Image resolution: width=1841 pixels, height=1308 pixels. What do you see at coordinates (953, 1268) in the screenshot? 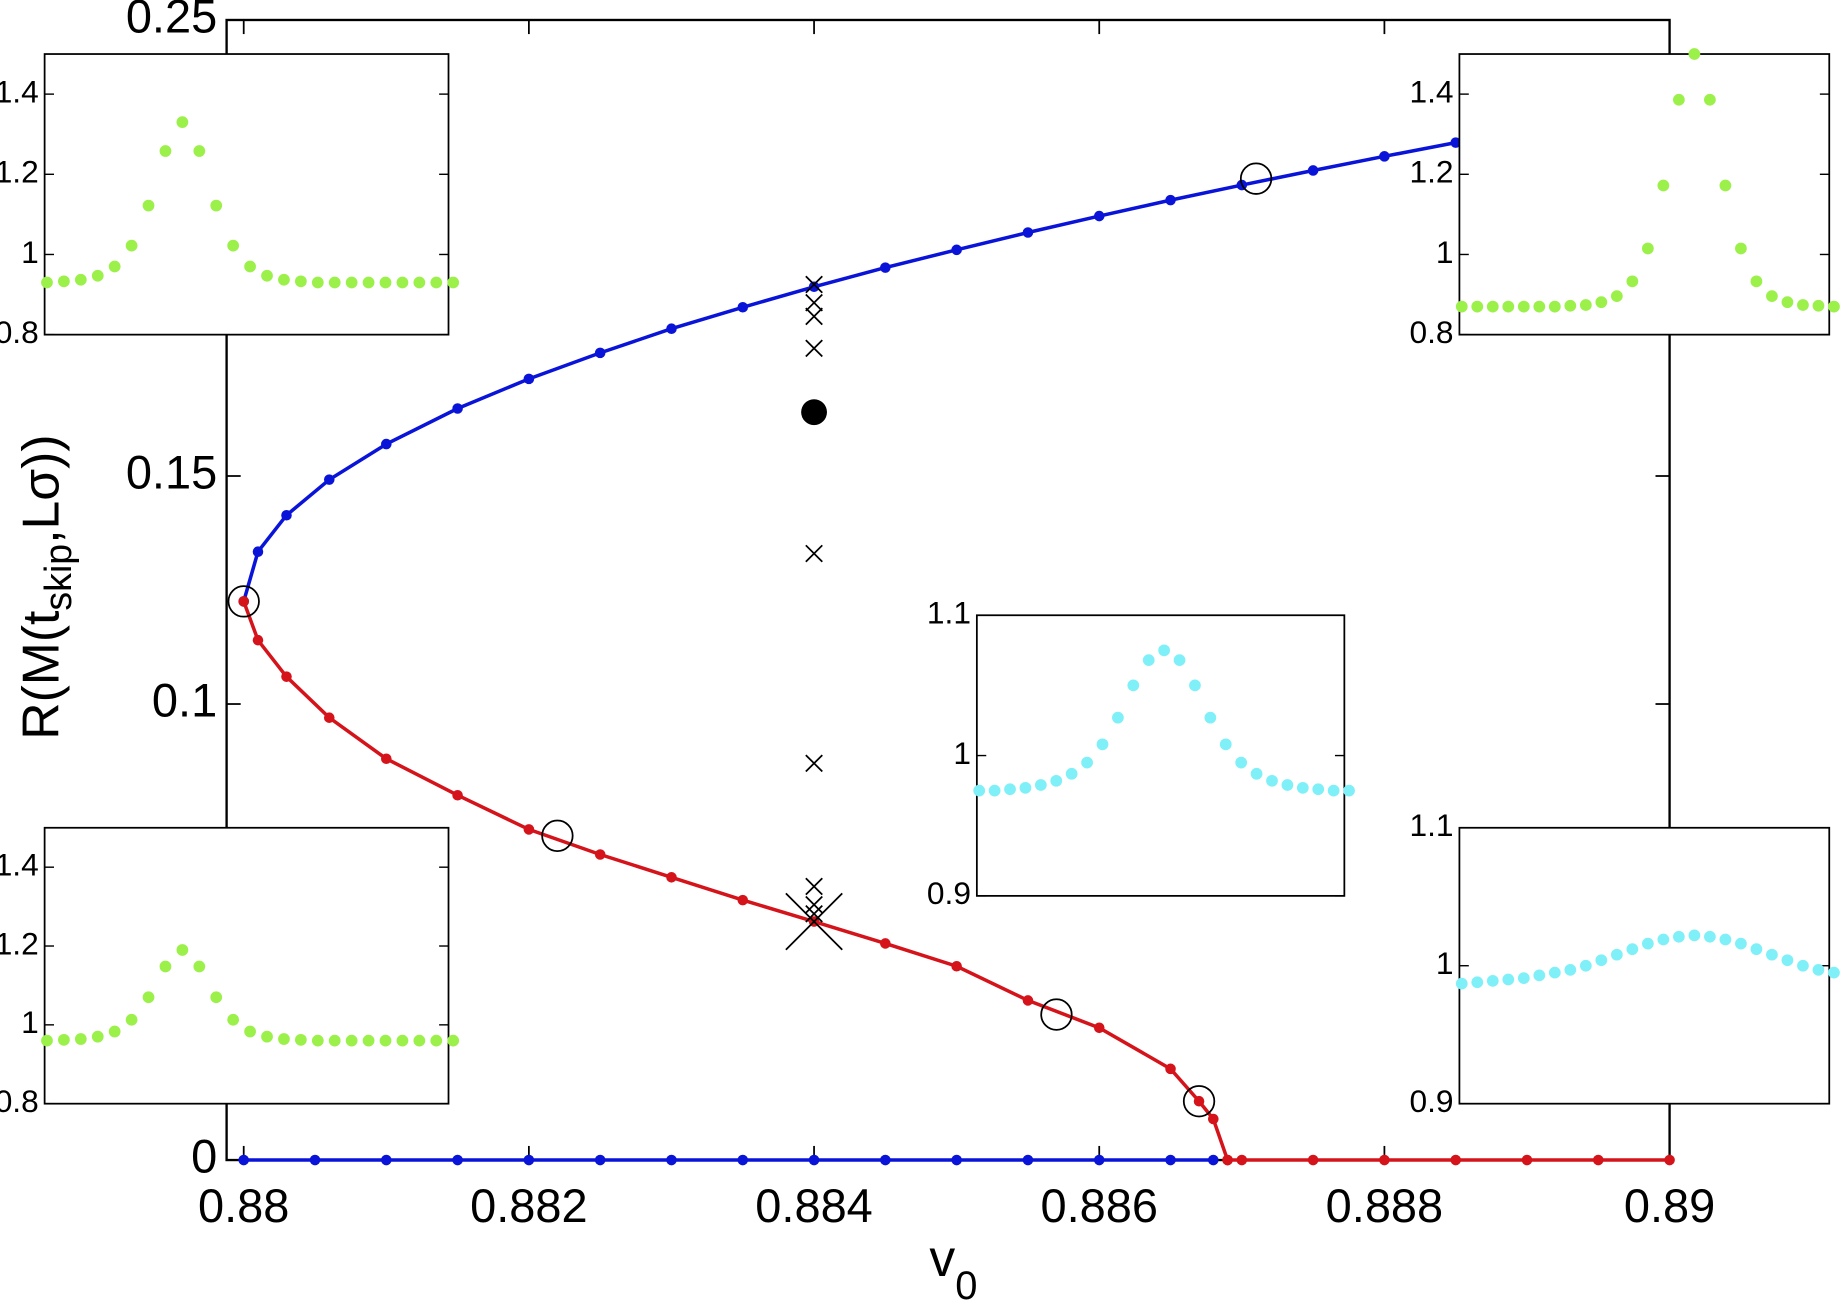
I see `x-axis-label: v0` at bounding box center [953, 1268].